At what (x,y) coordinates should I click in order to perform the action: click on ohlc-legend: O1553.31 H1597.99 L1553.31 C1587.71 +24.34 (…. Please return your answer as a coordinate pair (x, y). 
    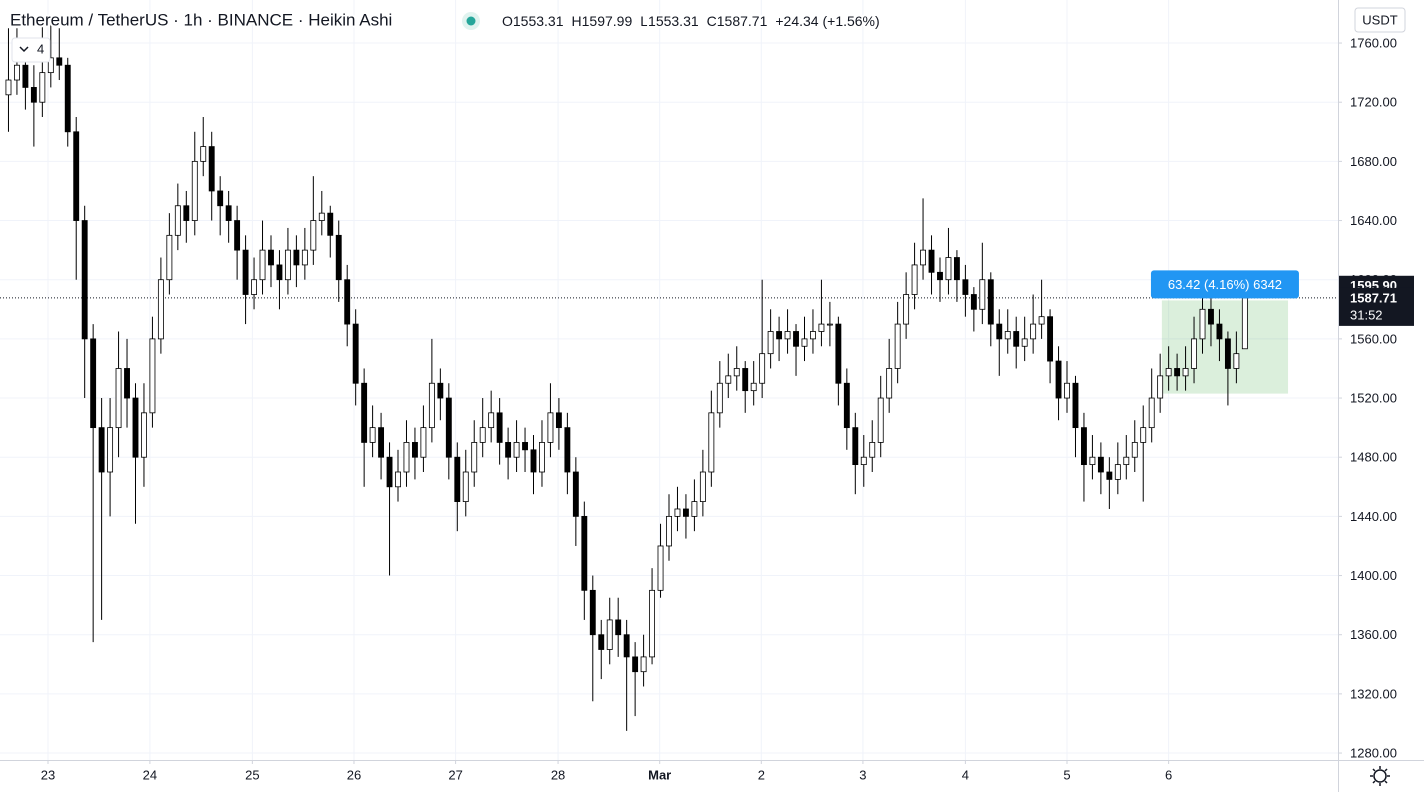
    Looking at the image, I should click on (691, 21).